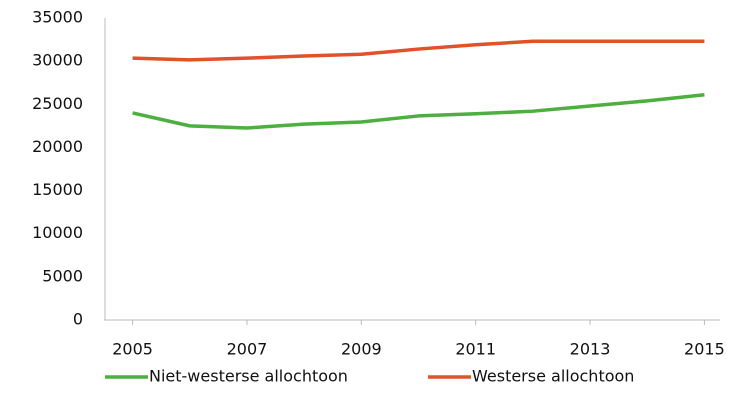 The width and height of the screenshot is (733, 412). What do you see at coordinates (248, 376) in the screenshot?
I see `legend-label: Niet-westerse allochtoon` at bounding box center [248, 376].